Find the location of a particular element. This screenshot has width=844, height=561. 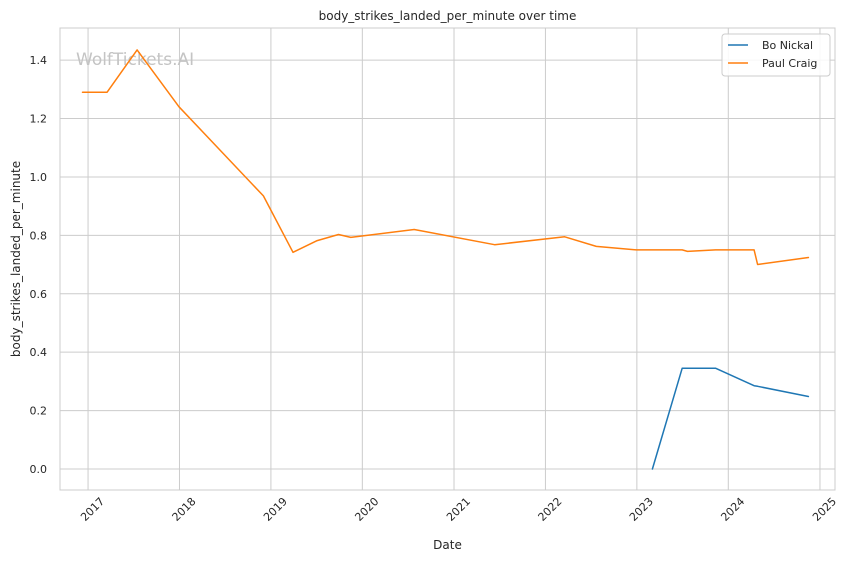

series-line-bo-nickal is located at coordinates (730, 418).